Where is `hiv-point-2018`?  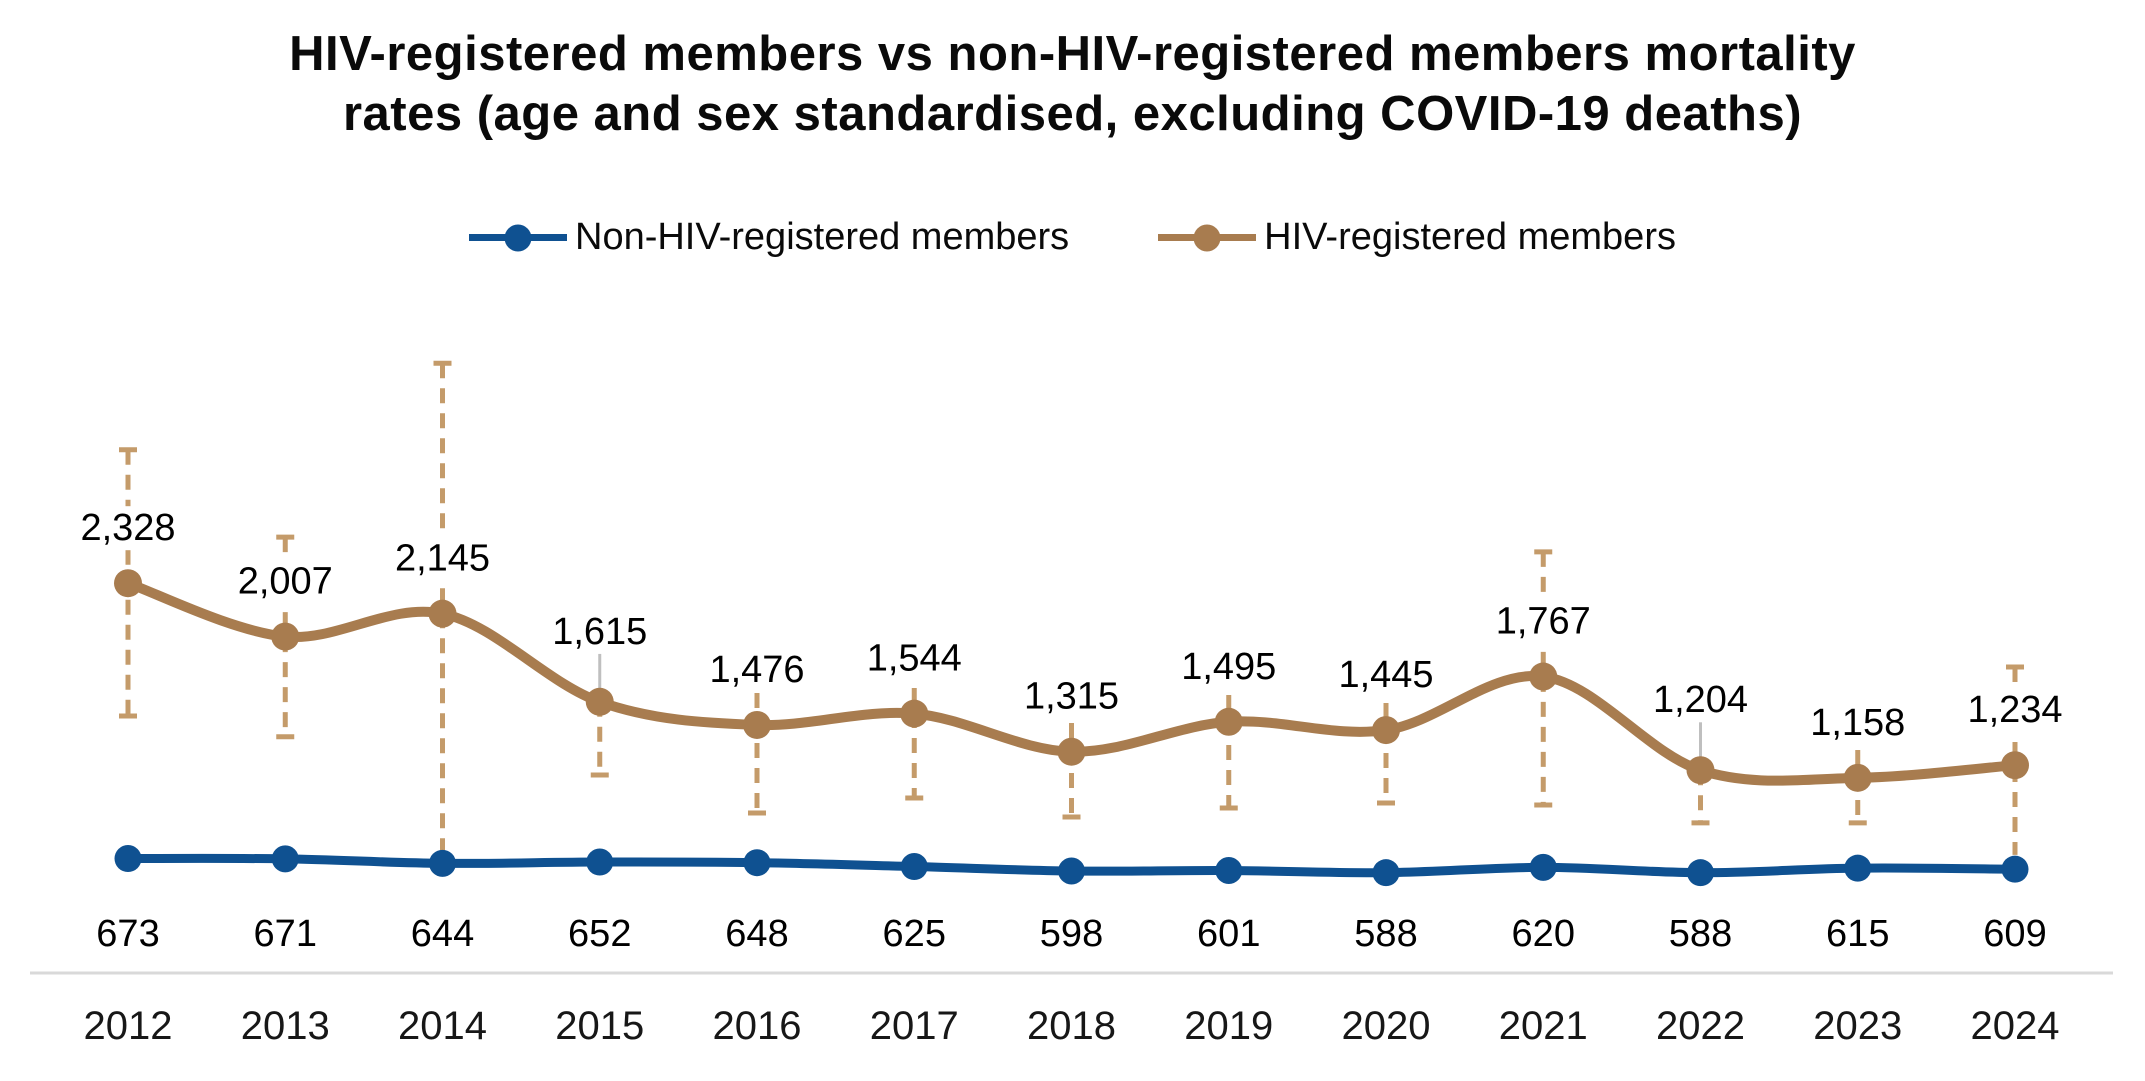
hiv-point-2018 is located at coordinates (1071, 751).